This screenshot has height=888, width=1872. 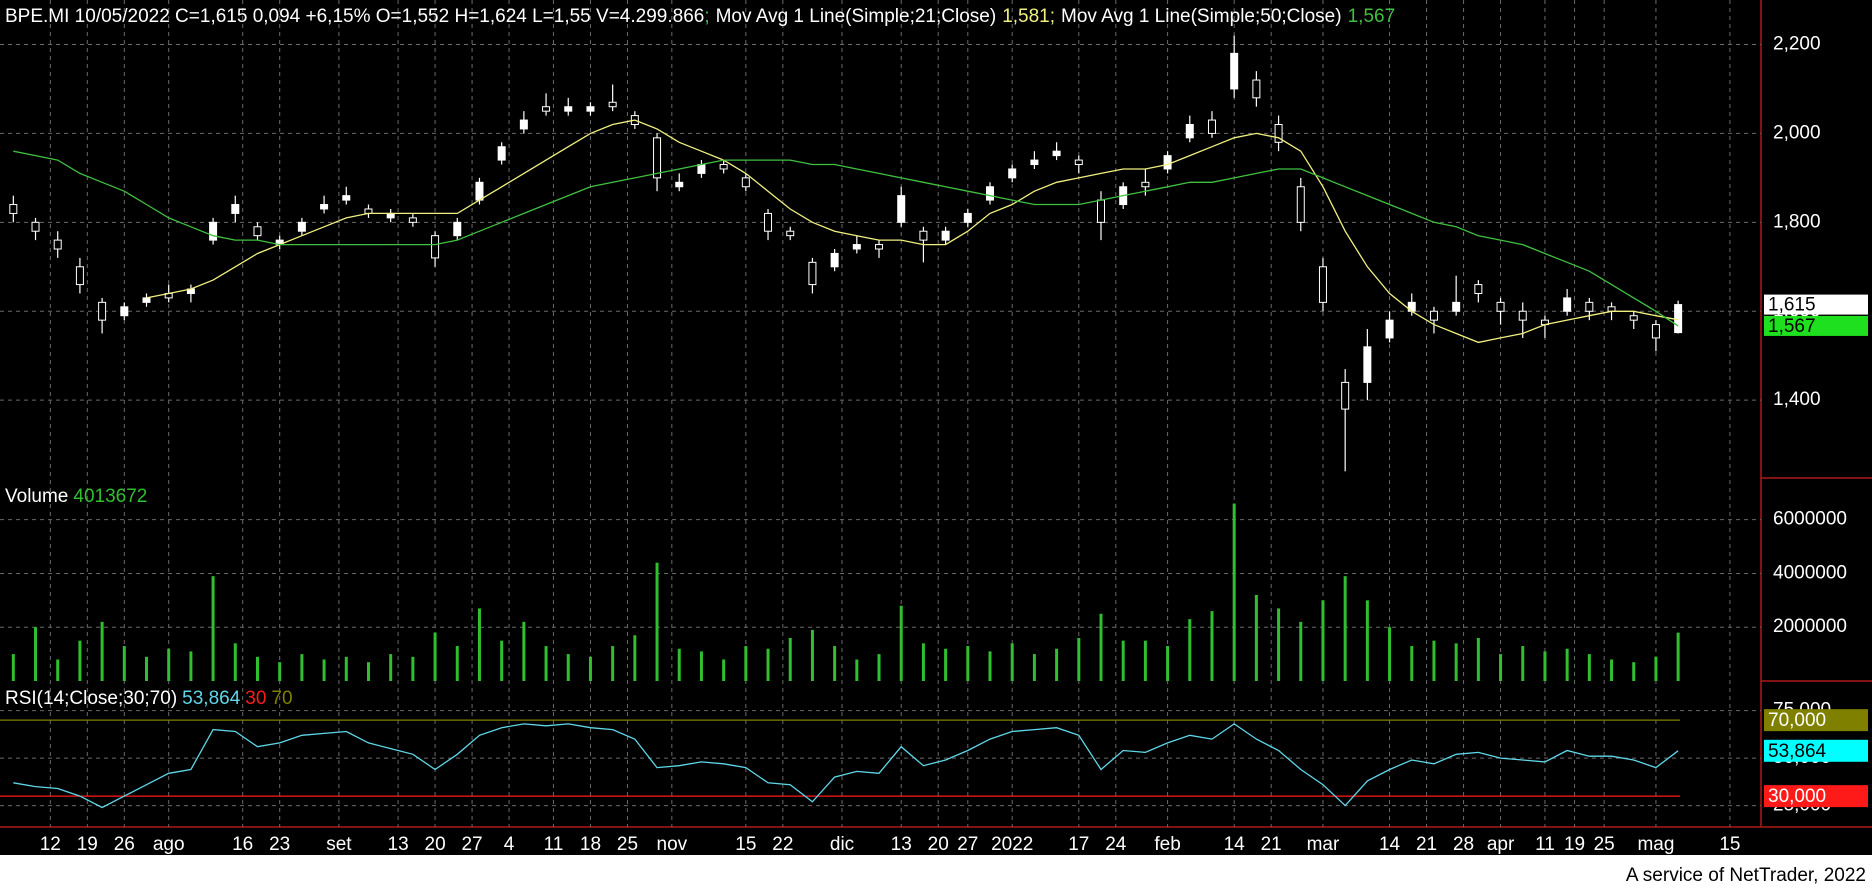 I want to click on x-tick-label: mag, so click(x=1655, y=844).